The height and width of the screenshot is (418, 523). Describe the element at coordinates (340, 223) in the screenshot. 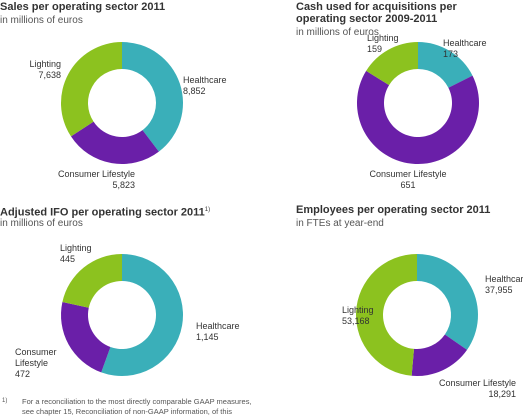

I see `chart-subtitle: in FTEs at year-end` at that location.